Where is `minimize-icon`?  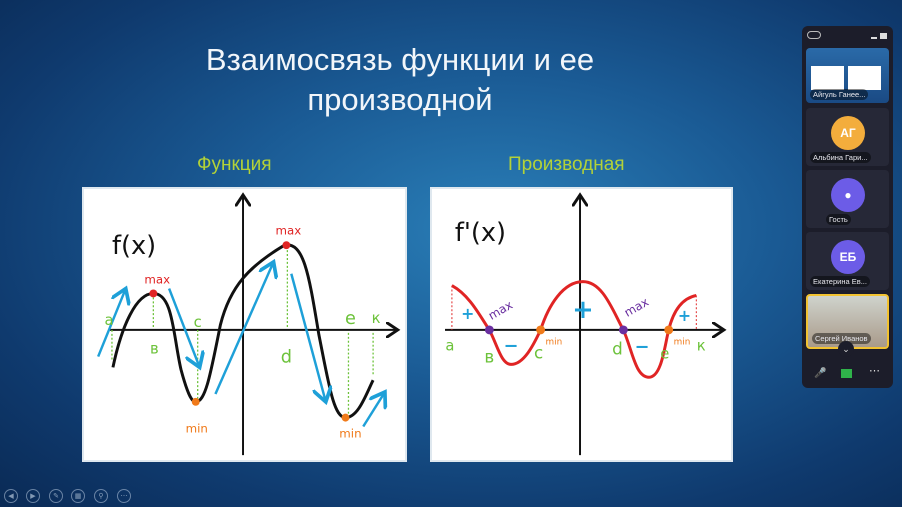 minimize-icon is located at coordinates (874, 38).